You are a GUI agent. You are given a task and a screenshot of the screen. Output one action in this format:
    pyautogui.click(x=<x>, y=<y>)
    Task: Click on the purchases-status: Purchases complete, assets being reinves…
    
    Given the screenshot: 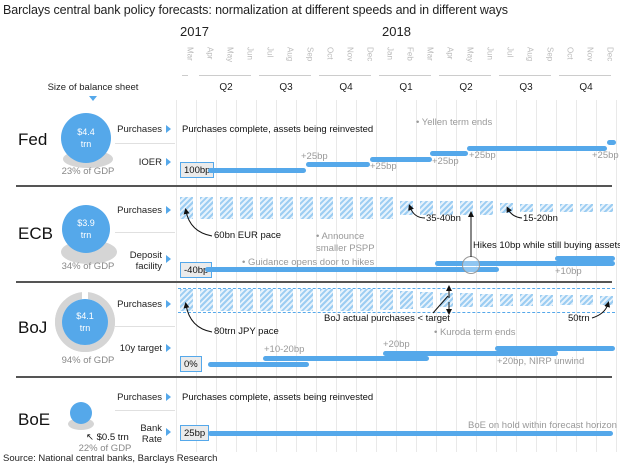 What is the action you would take?
    pyautogui.click(x=278, y=397)
    